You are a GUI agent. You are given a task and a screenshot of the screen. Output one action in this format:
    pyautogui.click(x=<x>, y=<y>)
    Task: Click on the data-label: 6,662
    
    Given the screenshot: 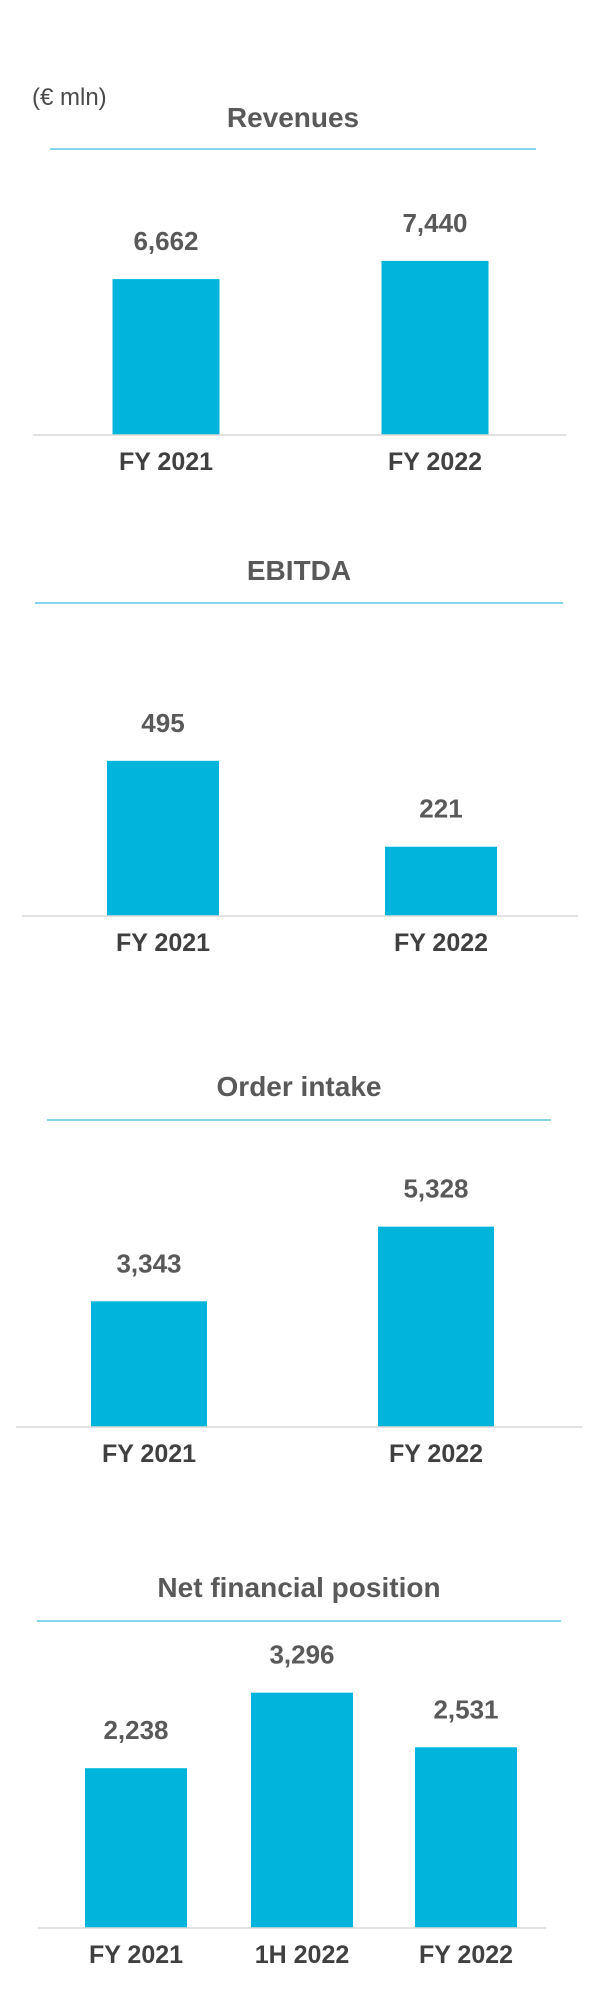 What is the action you would take?
    pyautogui.click(x=165, y=241)
    